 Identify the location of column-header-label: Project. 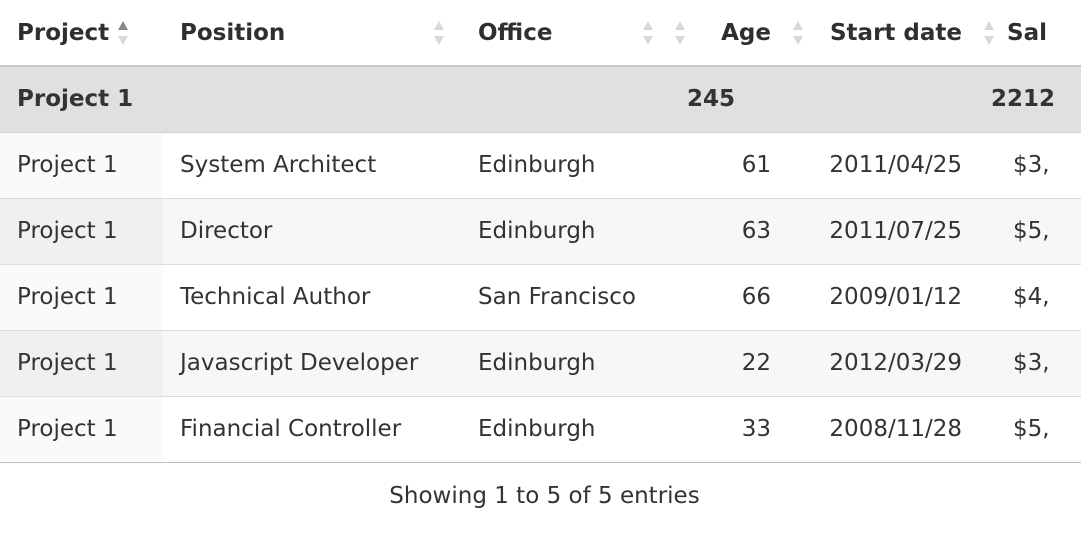
(63, 32).